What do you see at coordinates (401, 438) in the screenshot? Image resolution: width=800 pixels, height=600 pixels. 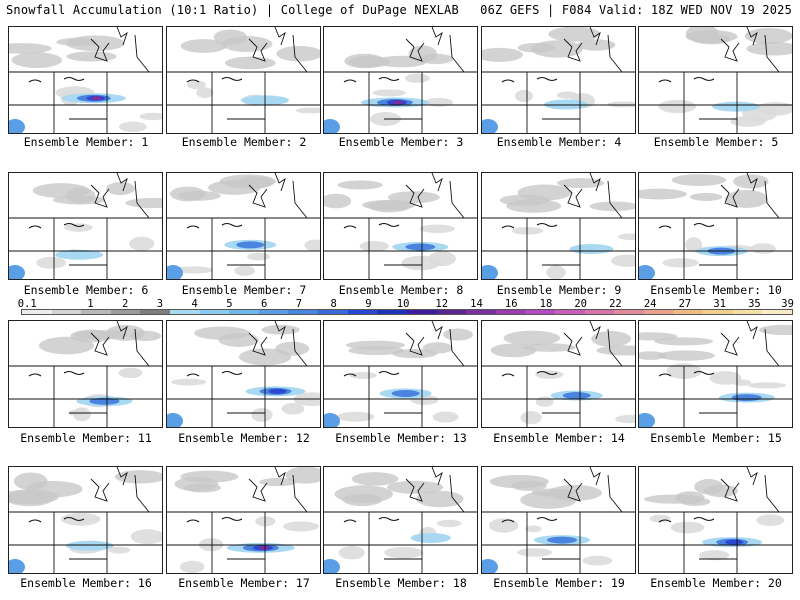 I see `ensemble-member-label: Ensemble Member: 13` at bounding box center [401, 438].